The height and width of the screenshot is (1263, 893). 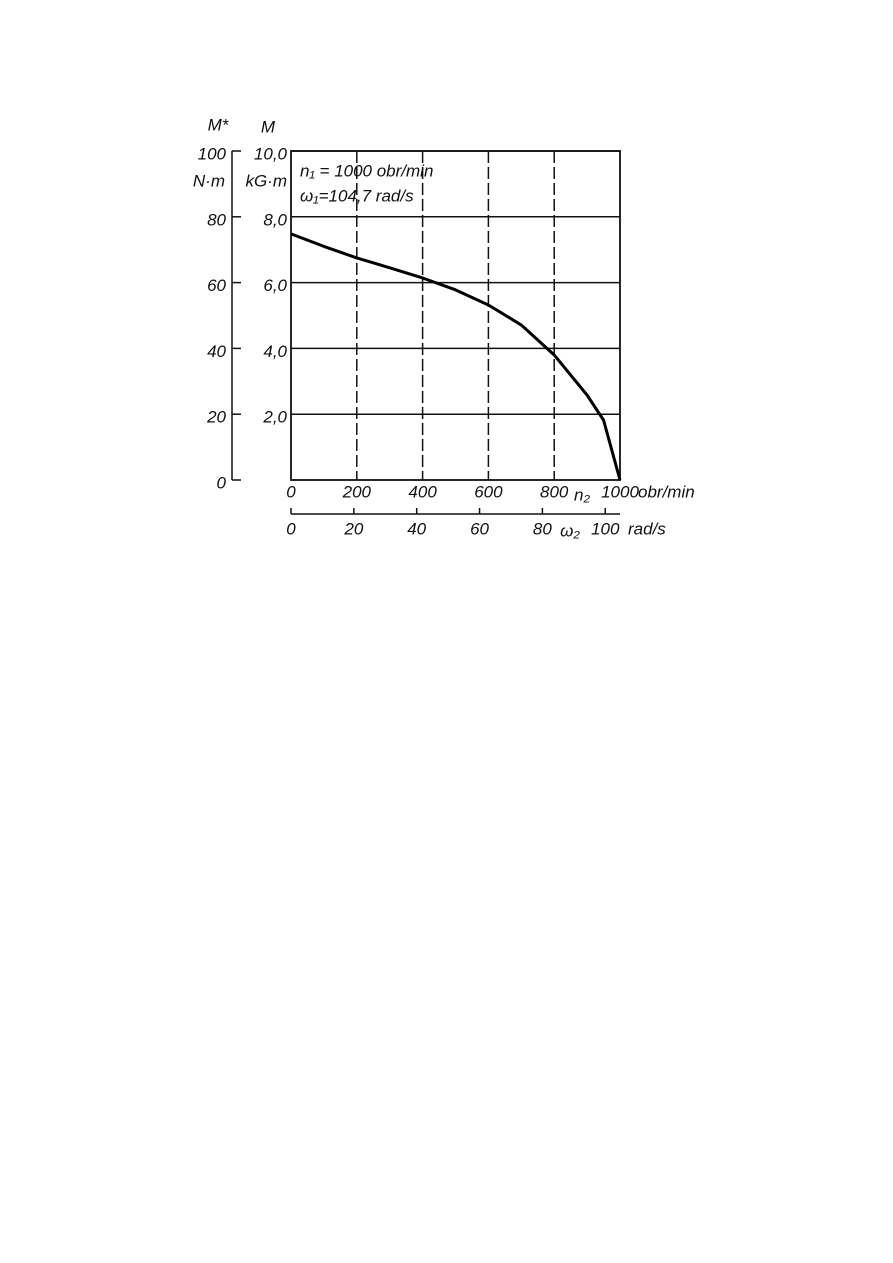 I want to click on annotation: n₁ = 1000 obr/min, so click(x=366, y=170).